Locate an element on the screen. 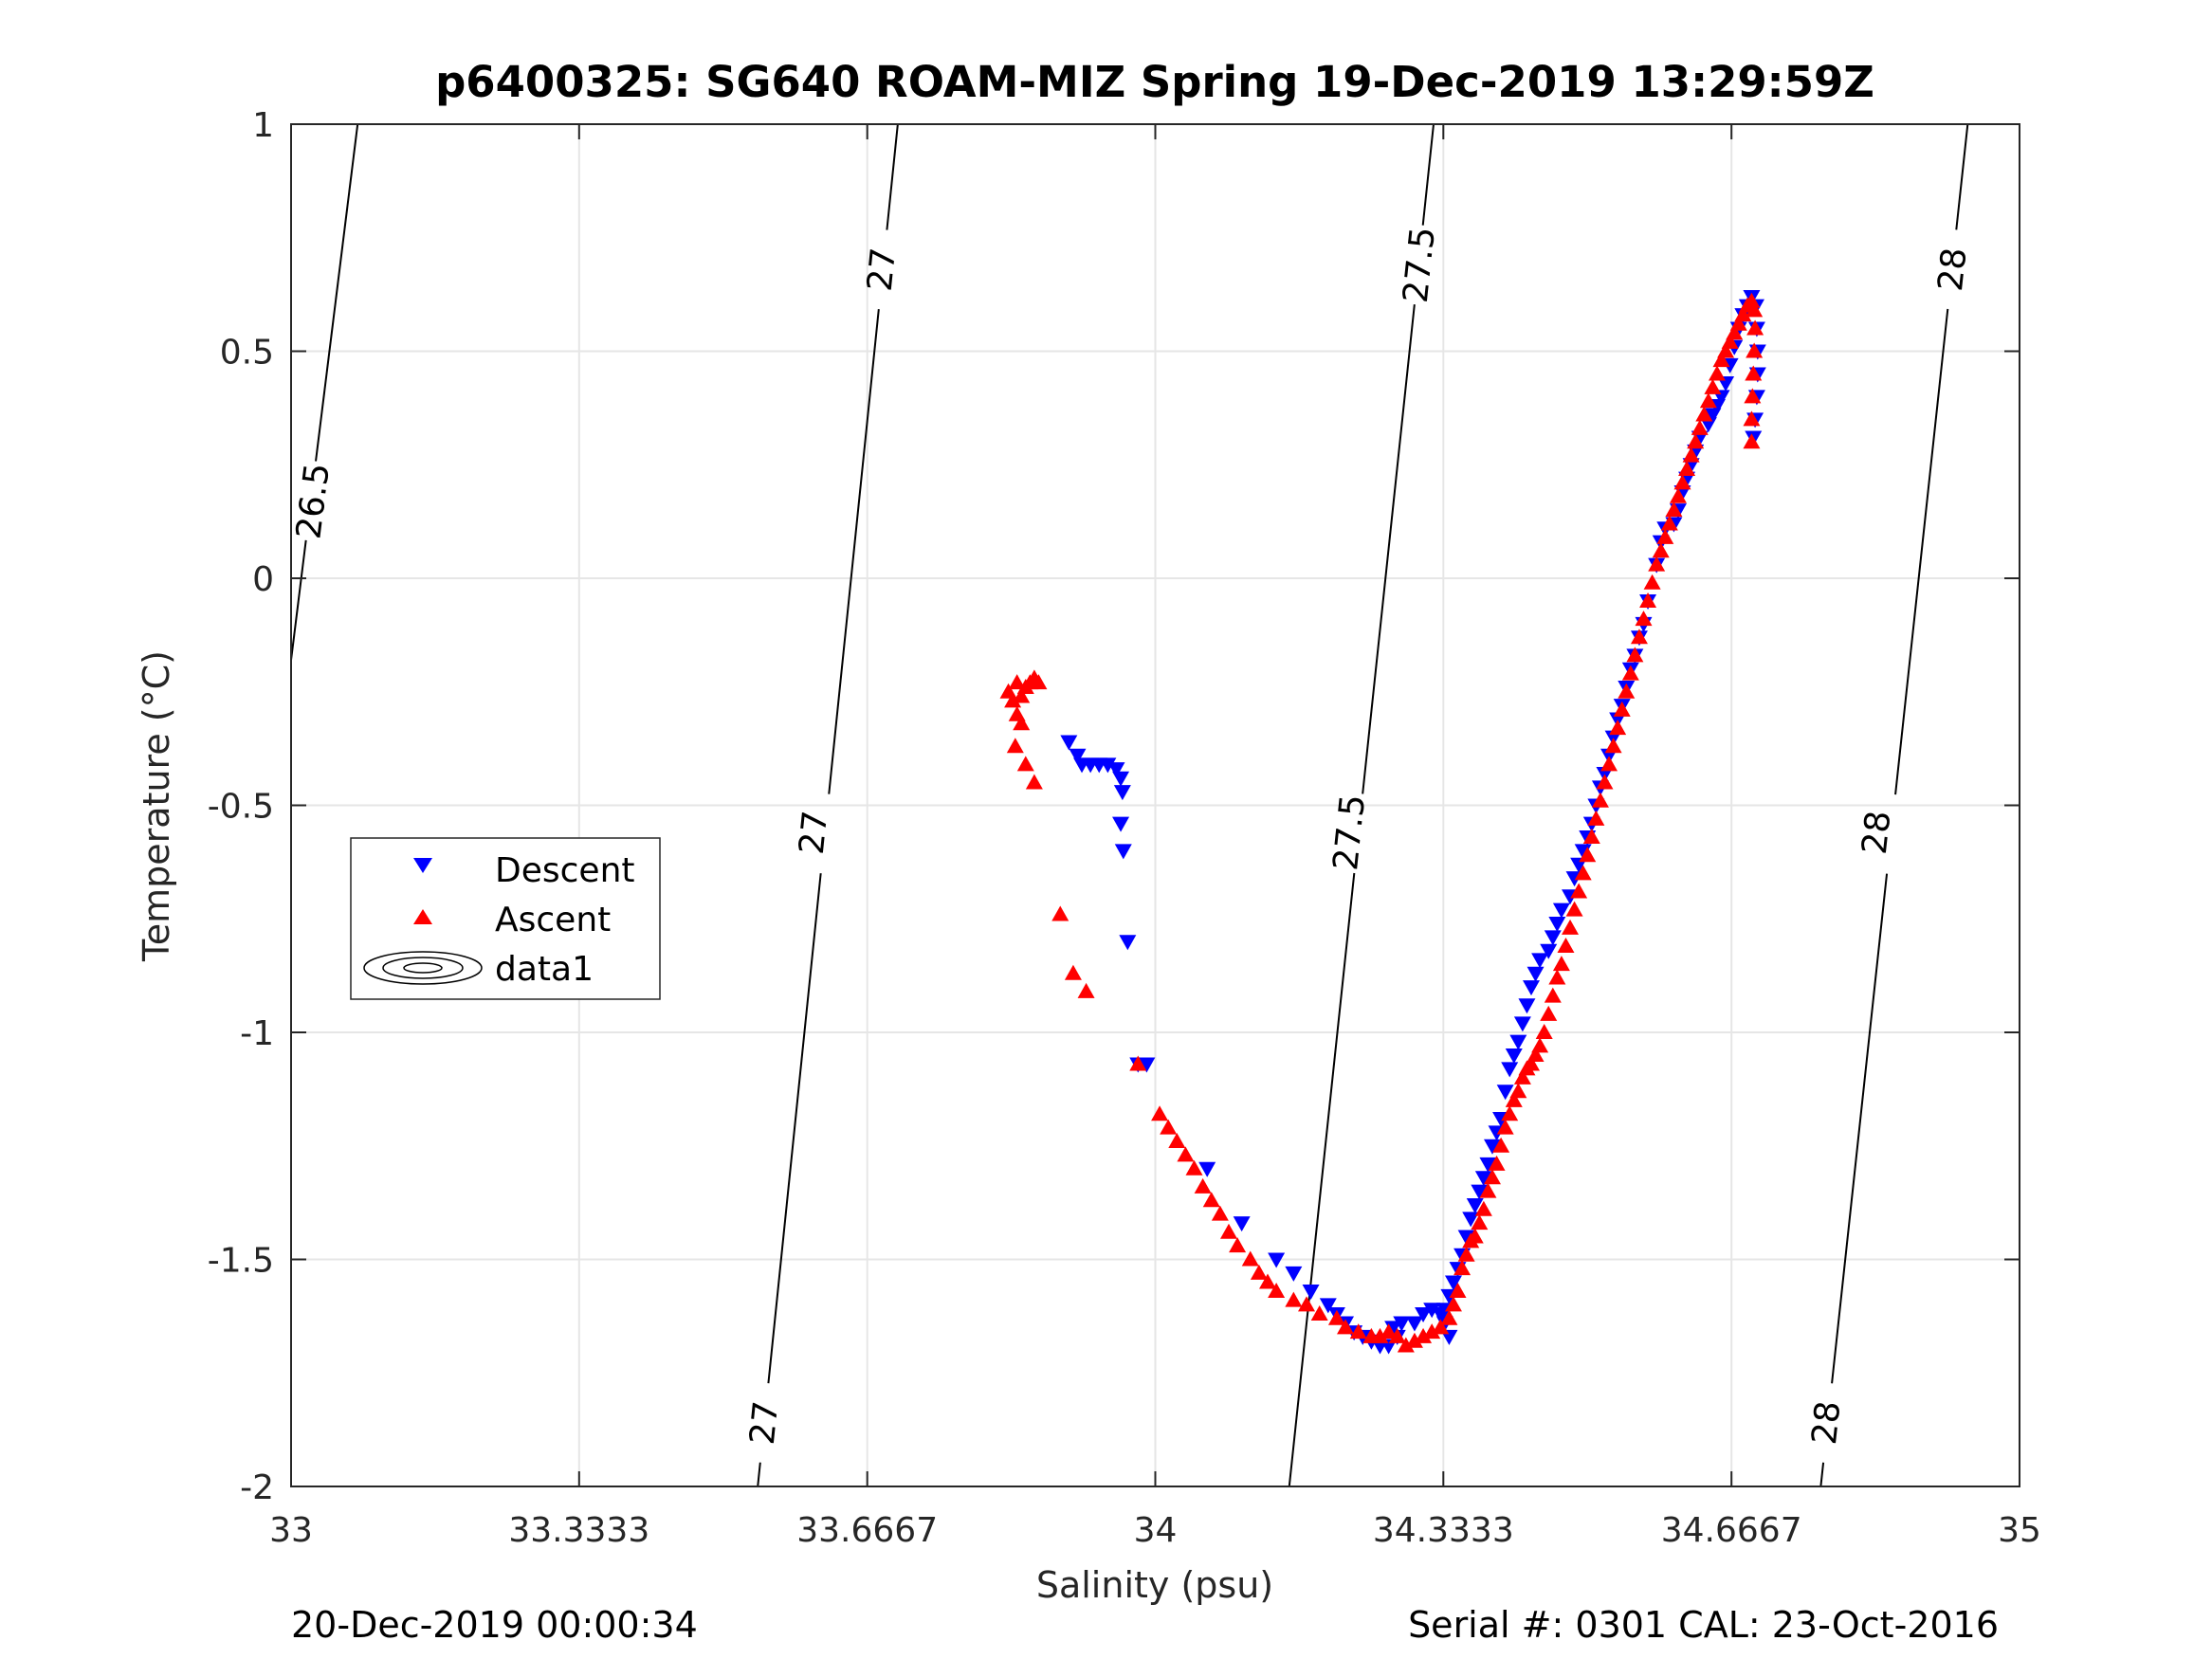 This screenshot has width=2212, height=1659. legend-ascent-label: Ascent is located at coordinates (553, 920).